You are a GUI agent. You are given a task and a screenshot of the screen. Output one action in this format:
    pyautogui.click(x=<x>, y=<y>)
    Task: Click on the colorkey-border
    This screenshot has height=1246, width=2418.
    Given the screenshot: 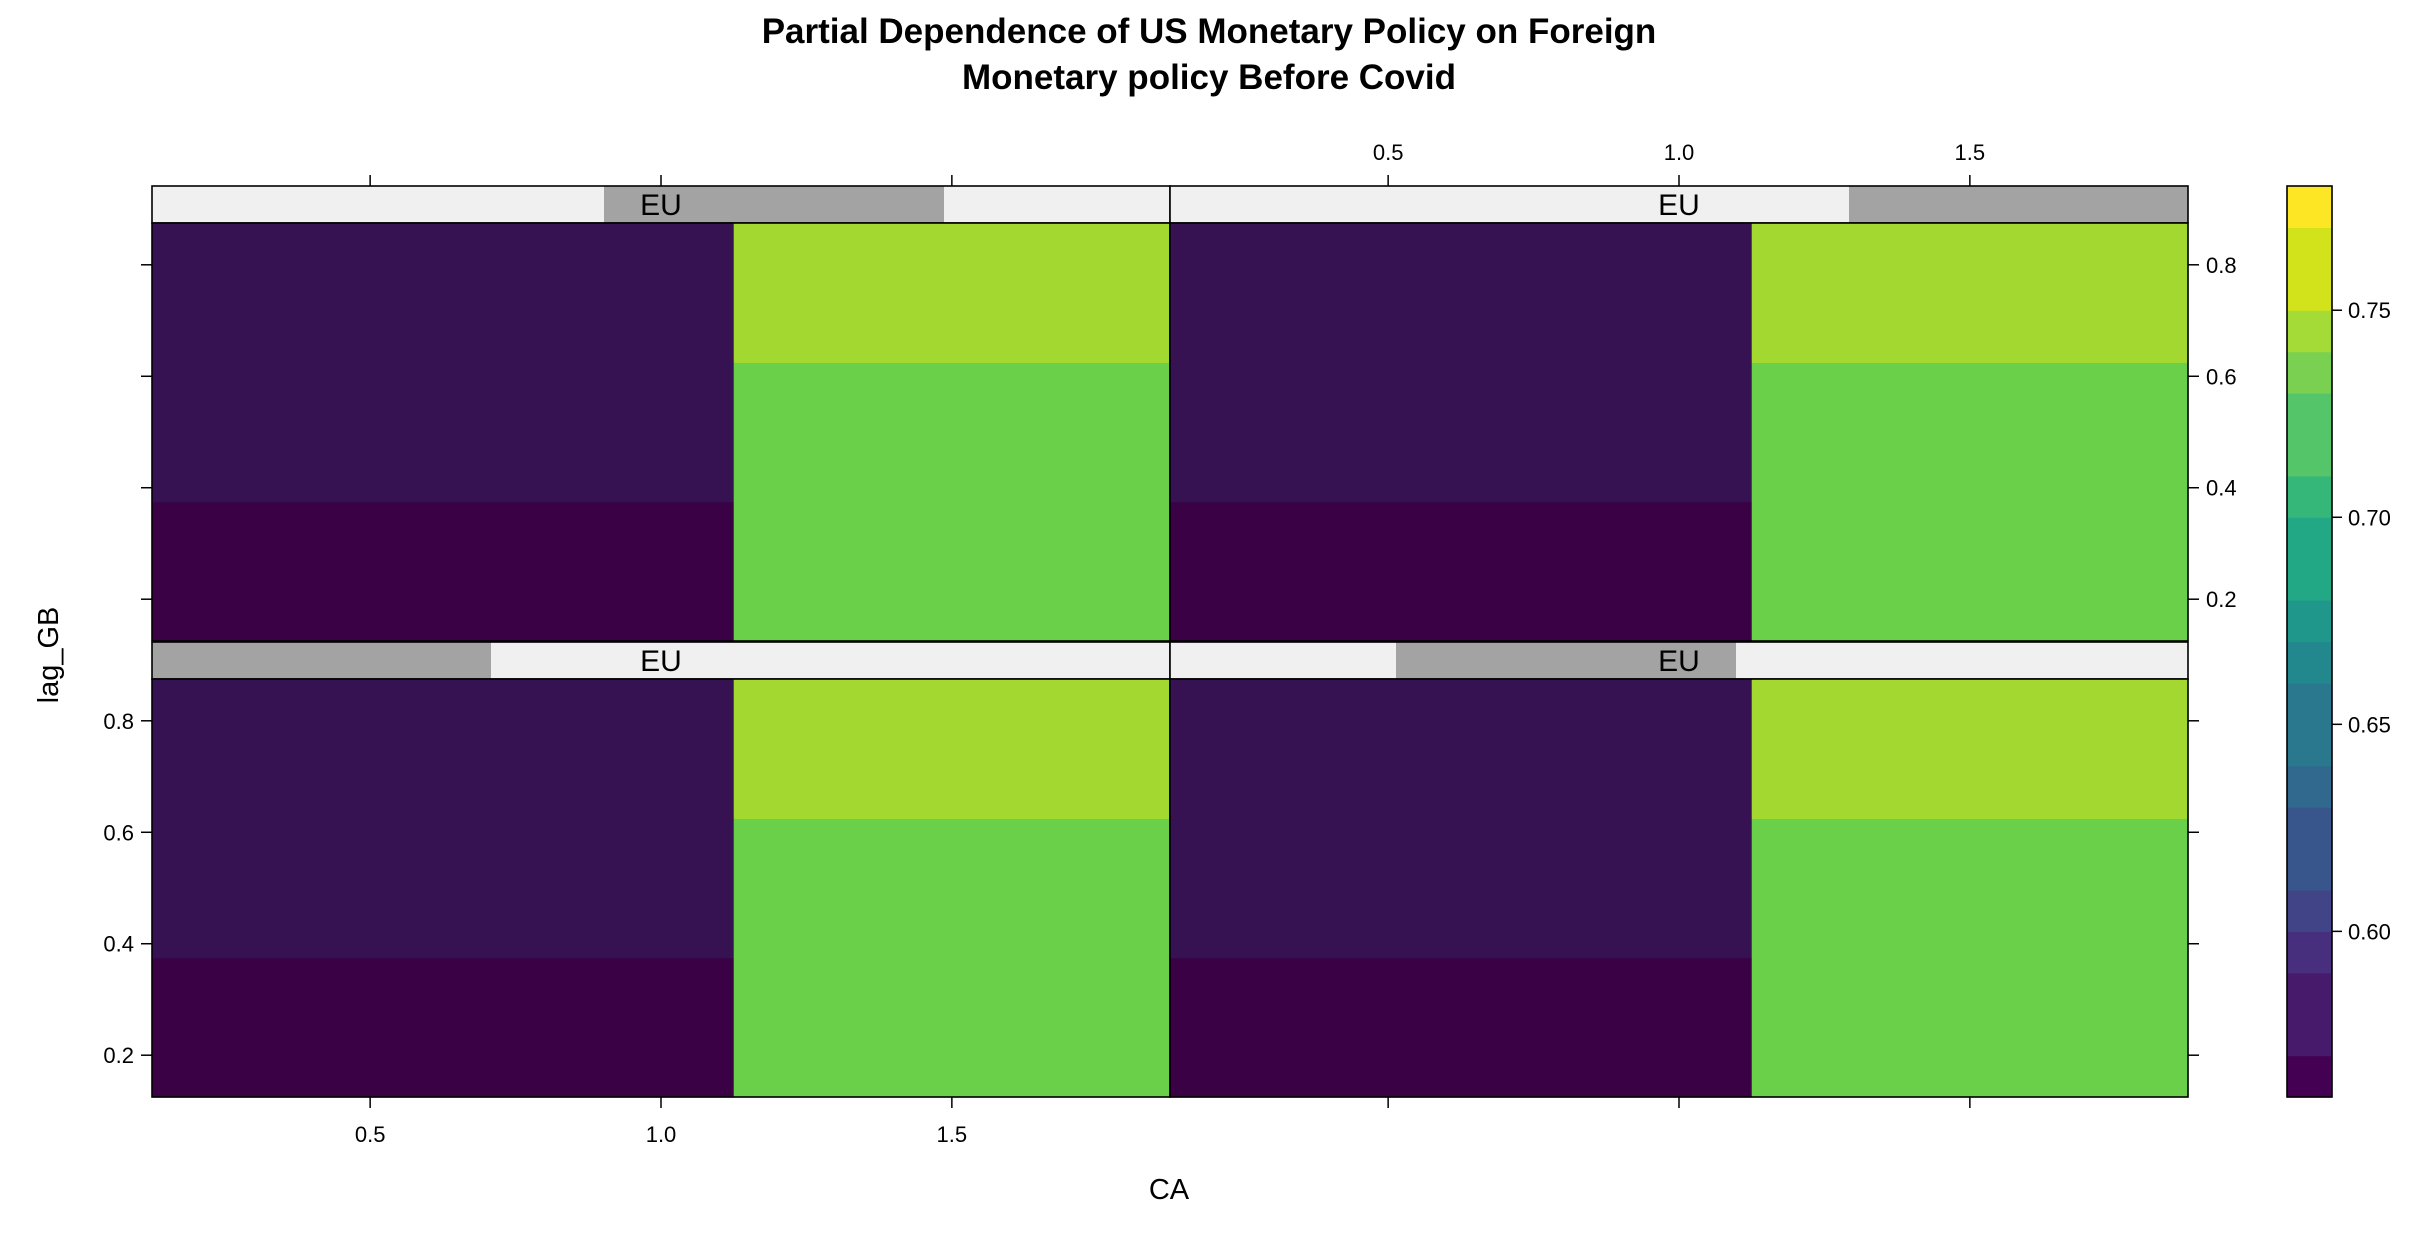 What is the action you would take?
    pyautogui.click(x=2309, y=641)
    